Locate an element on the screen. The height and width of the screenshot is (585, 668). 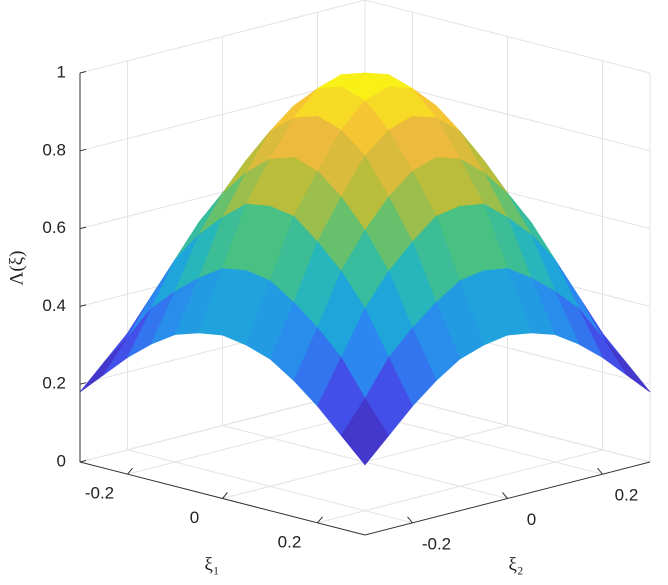
x-tick-label: -0.2 is located at coordinates (99, 493).